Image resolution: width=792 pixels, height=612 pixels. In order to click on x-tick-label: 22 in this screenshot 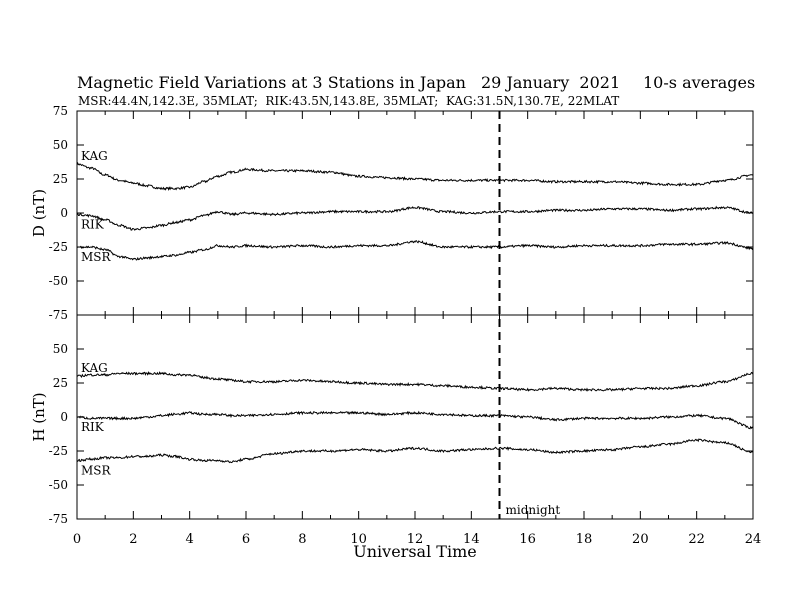, I will do `click(696, 539)`.